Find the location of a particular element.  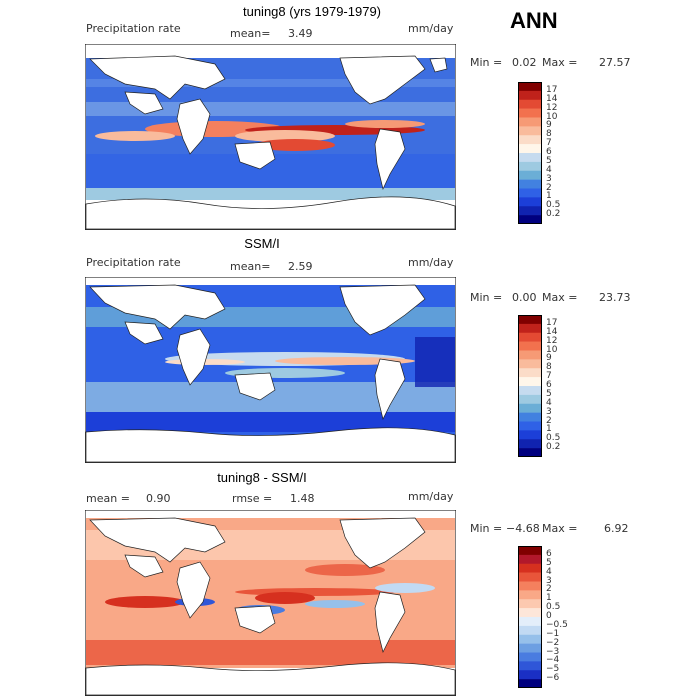

panel1-units: mm/day is located at coordinates (431, 28).